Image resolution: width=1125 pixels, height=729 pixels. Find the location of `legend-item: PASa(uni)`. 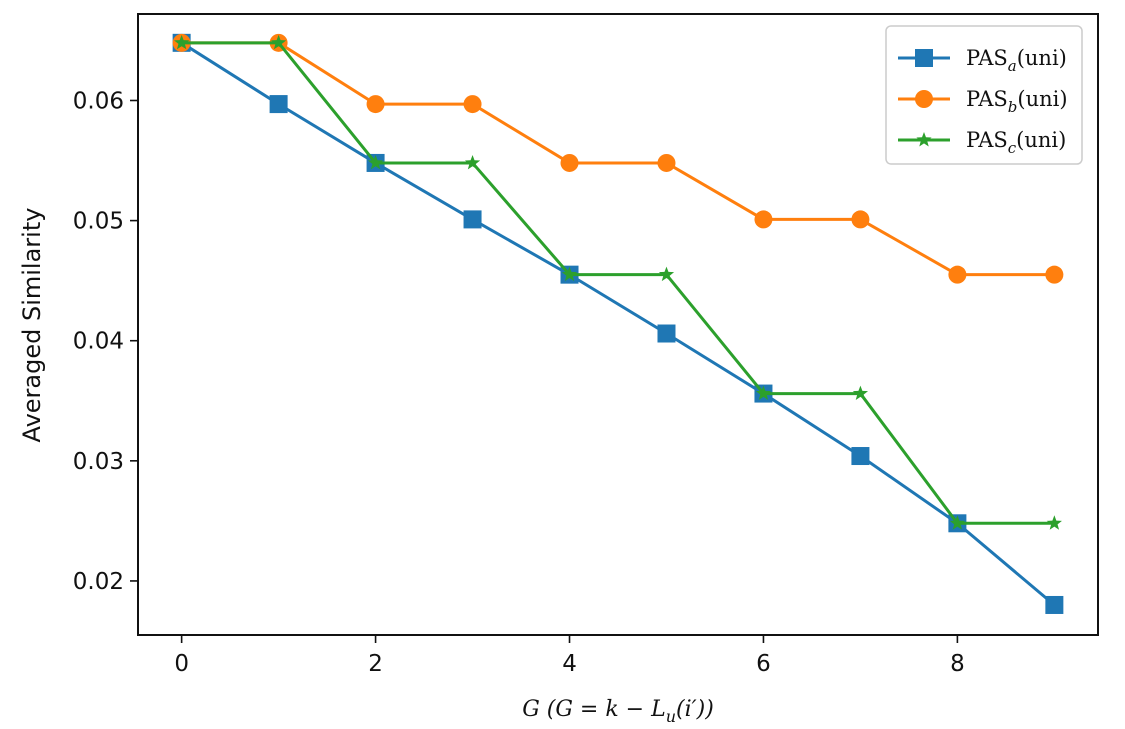

legend-item: PASa(uni) is located at coordinates (982, 60).